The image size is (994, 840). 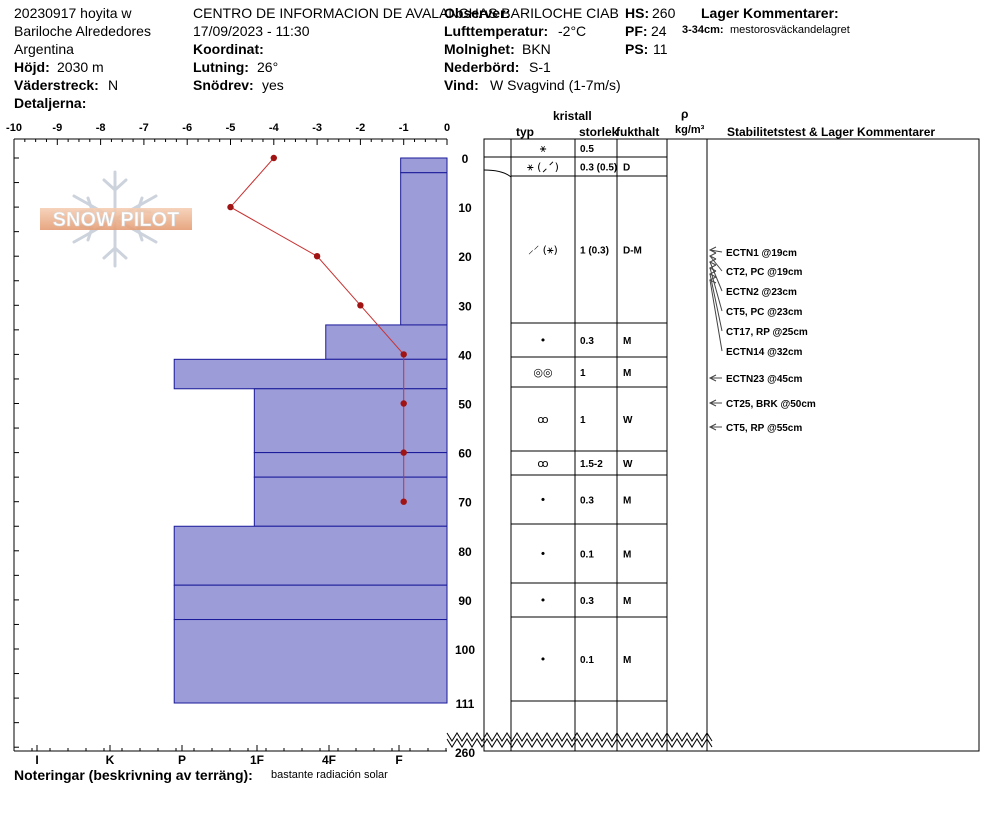 I want to click on observation-datetime: 17/09/2023 - 11:30, so click(x=251, y=31).